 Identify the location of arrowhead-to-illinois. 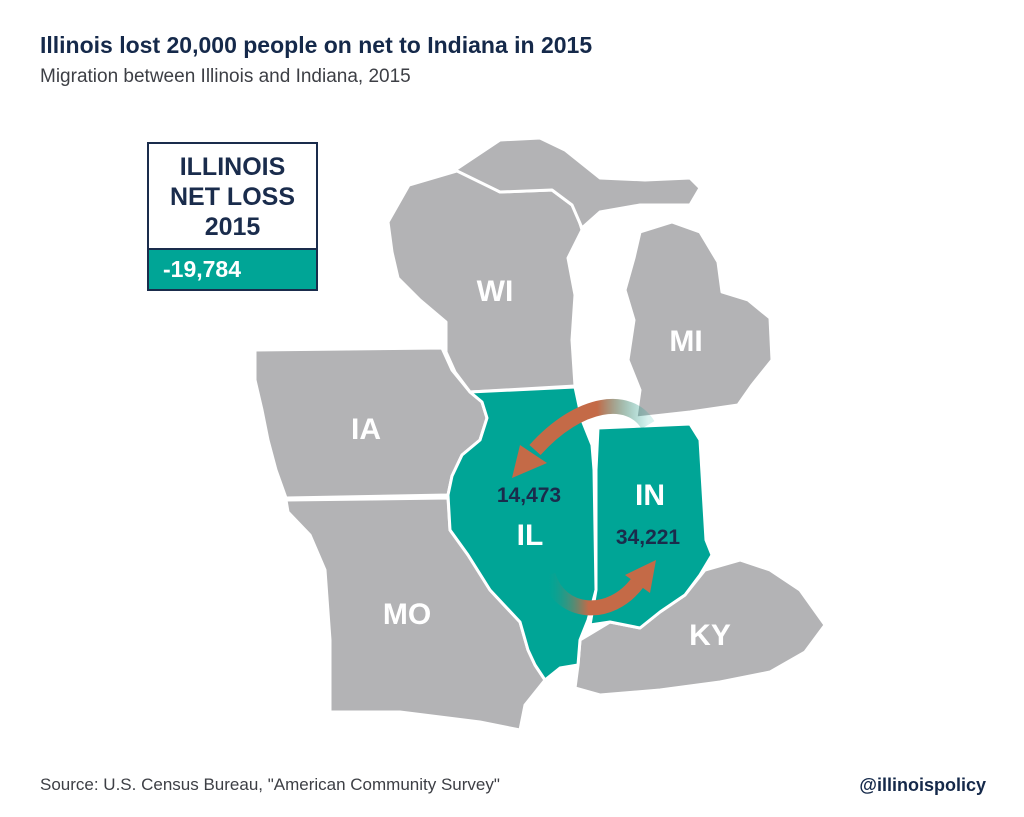
(529, 461).